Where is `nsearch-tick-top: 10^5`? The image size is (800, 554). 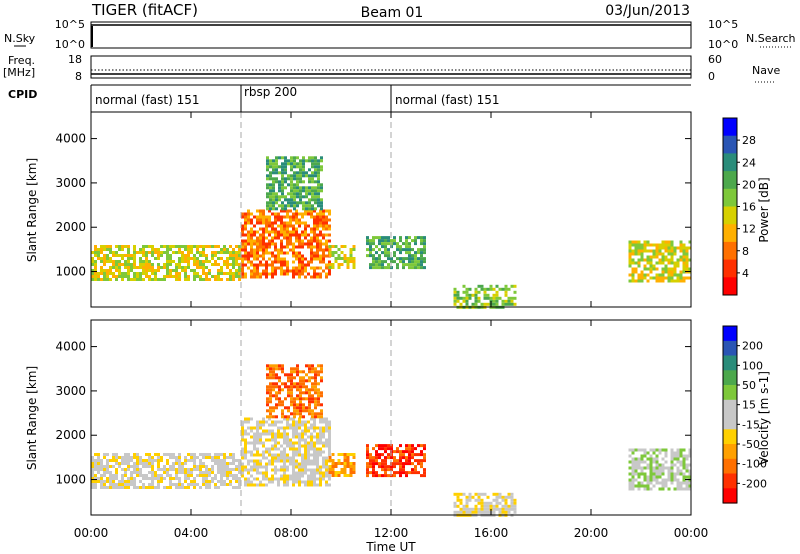 nsearch-tick-top: 10^5 is located at coordinates (723, 24).